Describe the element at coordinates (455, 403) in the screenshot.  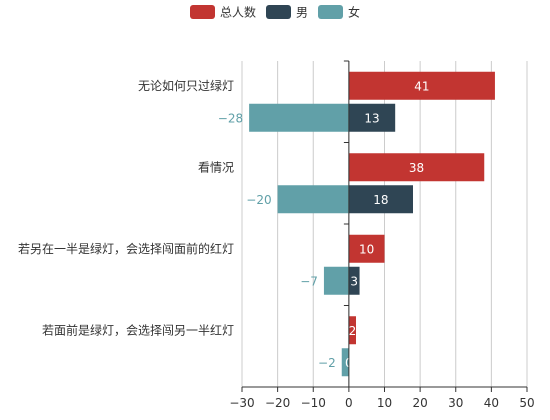
I see `x-tick-label: 30` at that location.